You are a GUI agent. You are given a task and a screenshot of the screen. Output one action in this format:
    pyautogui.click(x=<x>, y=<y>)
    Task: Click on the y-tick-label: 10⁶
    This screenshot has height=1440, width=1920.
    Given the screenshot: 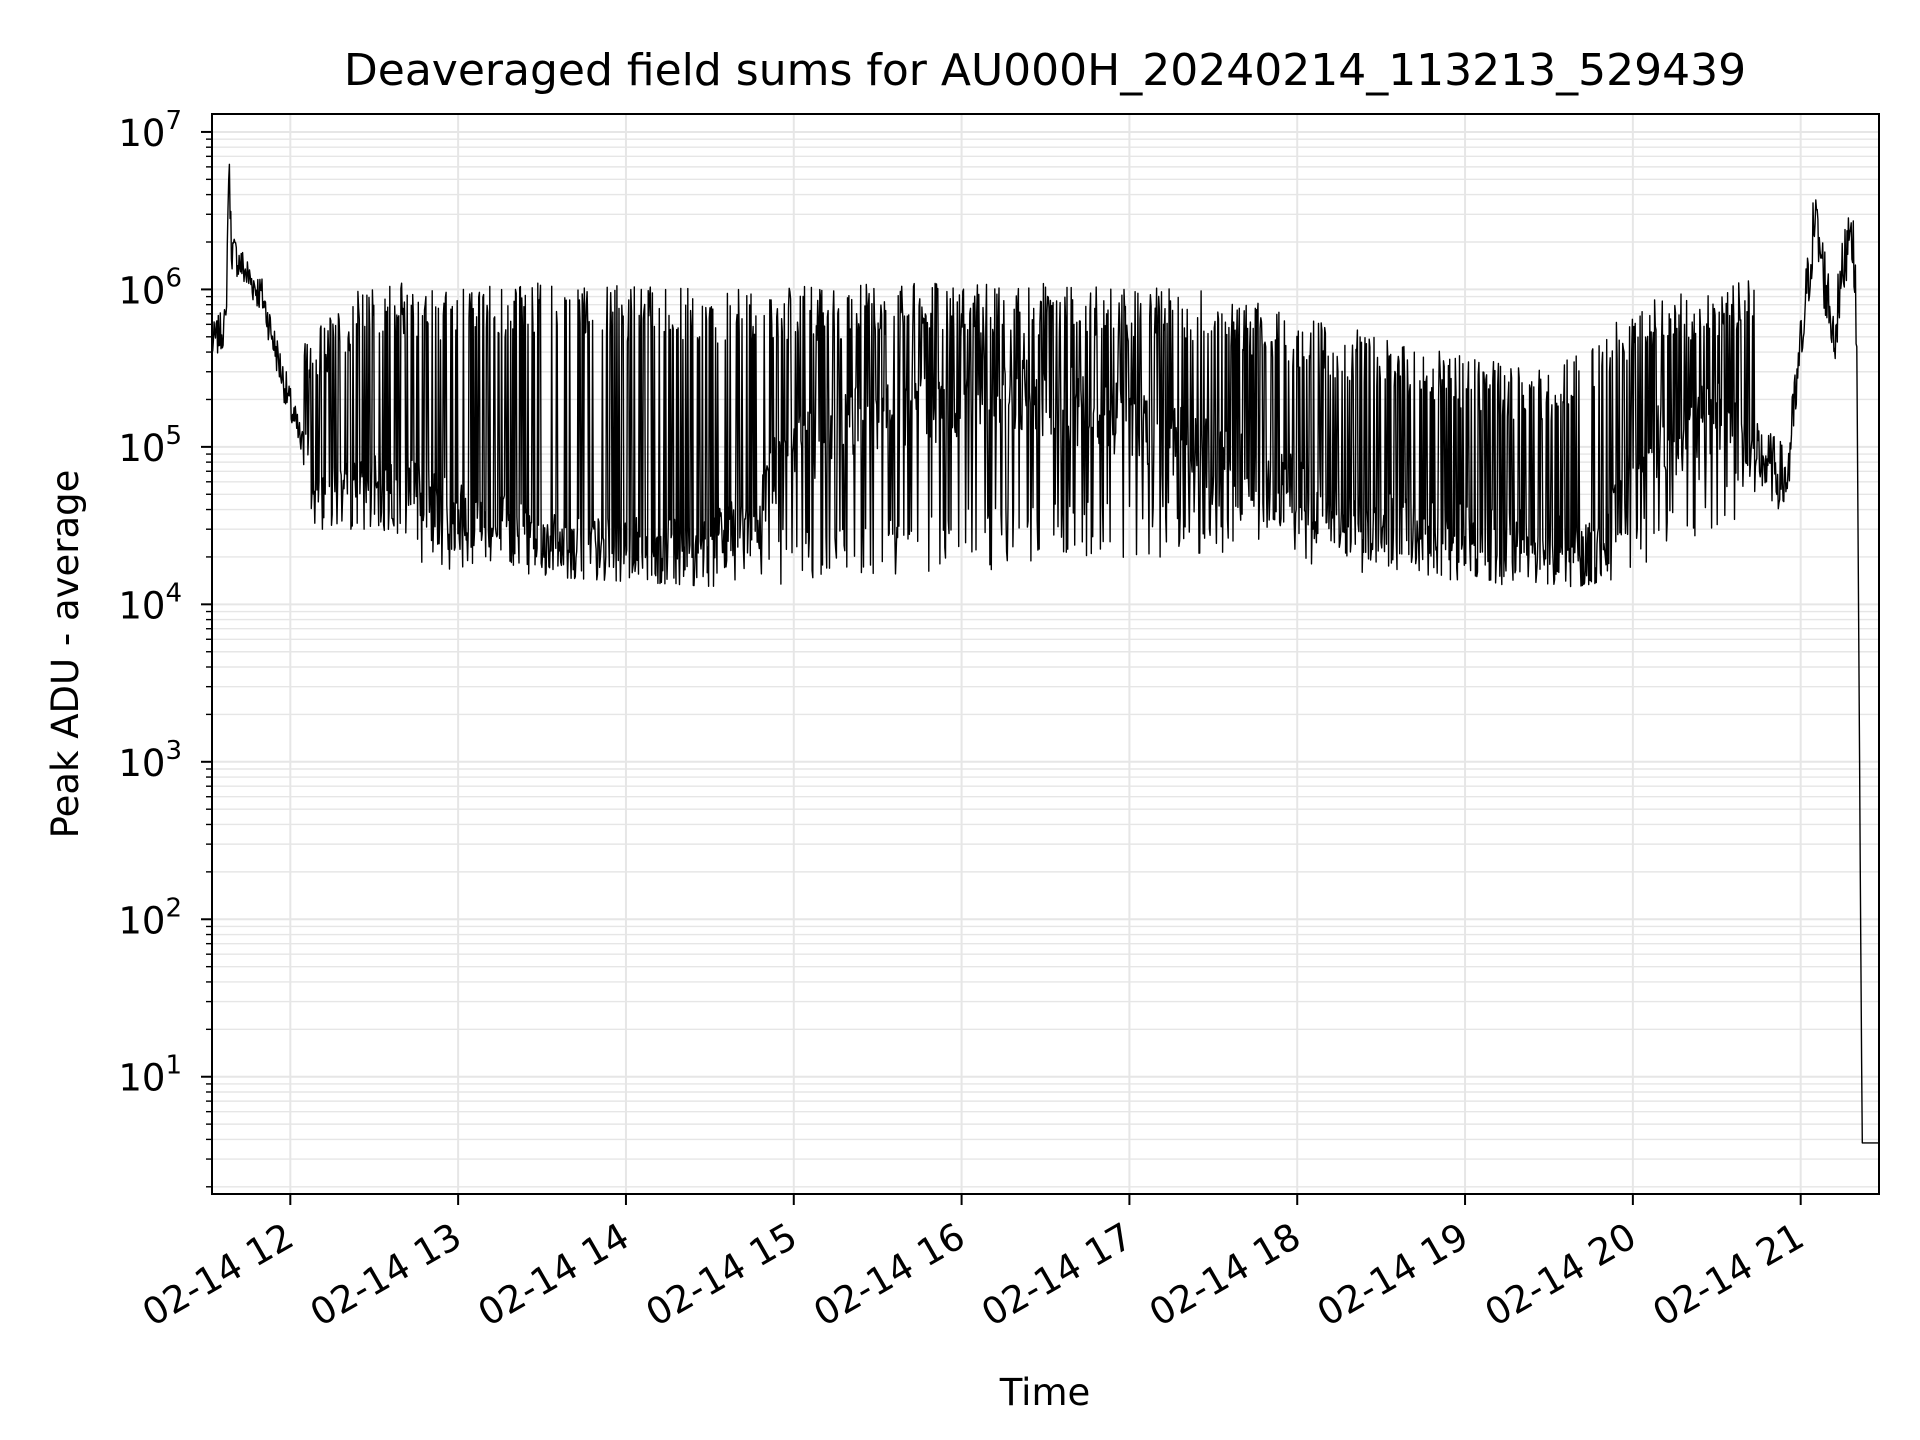 What is the action you would take?
    pyautogui.click(x=150, y=287)
    